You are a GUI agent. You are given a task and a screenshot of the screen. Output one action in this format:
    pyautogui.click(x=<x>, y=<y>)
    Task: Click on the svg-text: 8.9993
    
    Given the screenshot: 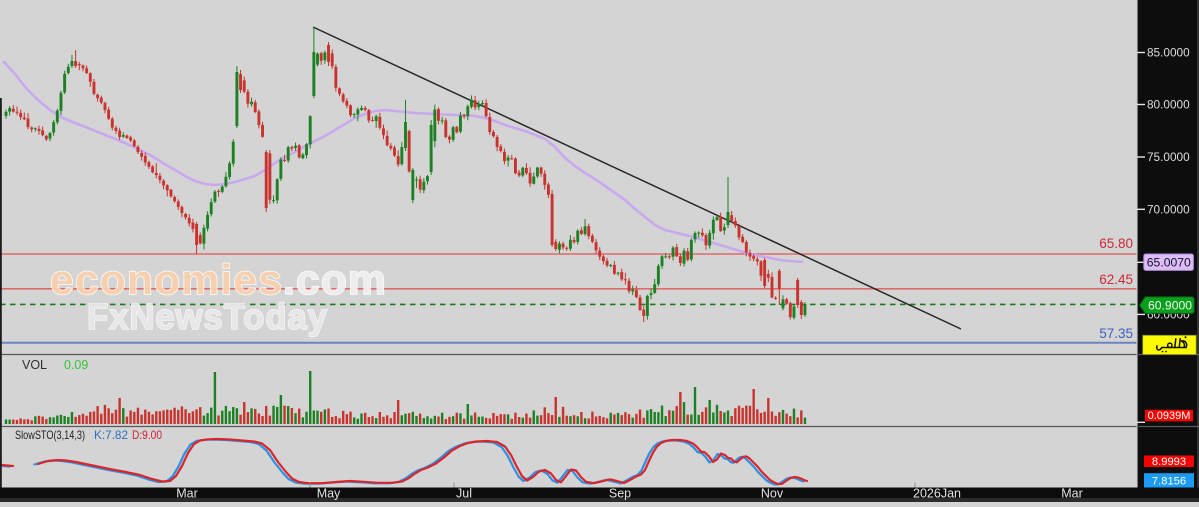 What is the action you would take?
    pyautogui.click(x=1169, y=462)
    